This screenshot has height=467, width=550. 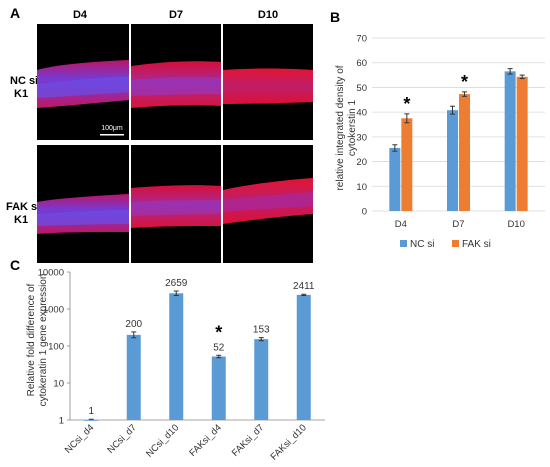 I want to click on chart-c-ytick: 1, so click(x=61, y=421).